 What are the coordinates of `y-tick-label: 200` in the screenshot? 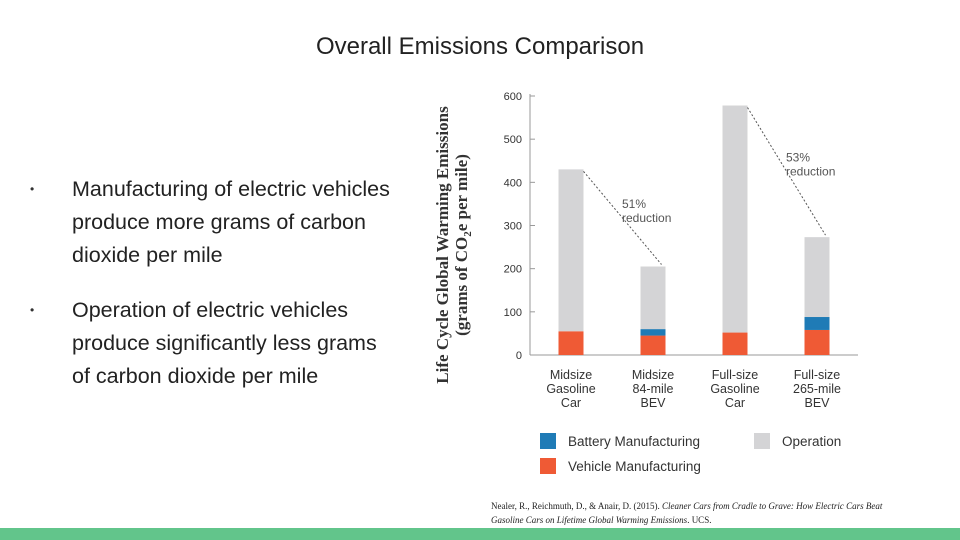 It's located at (513, 270).